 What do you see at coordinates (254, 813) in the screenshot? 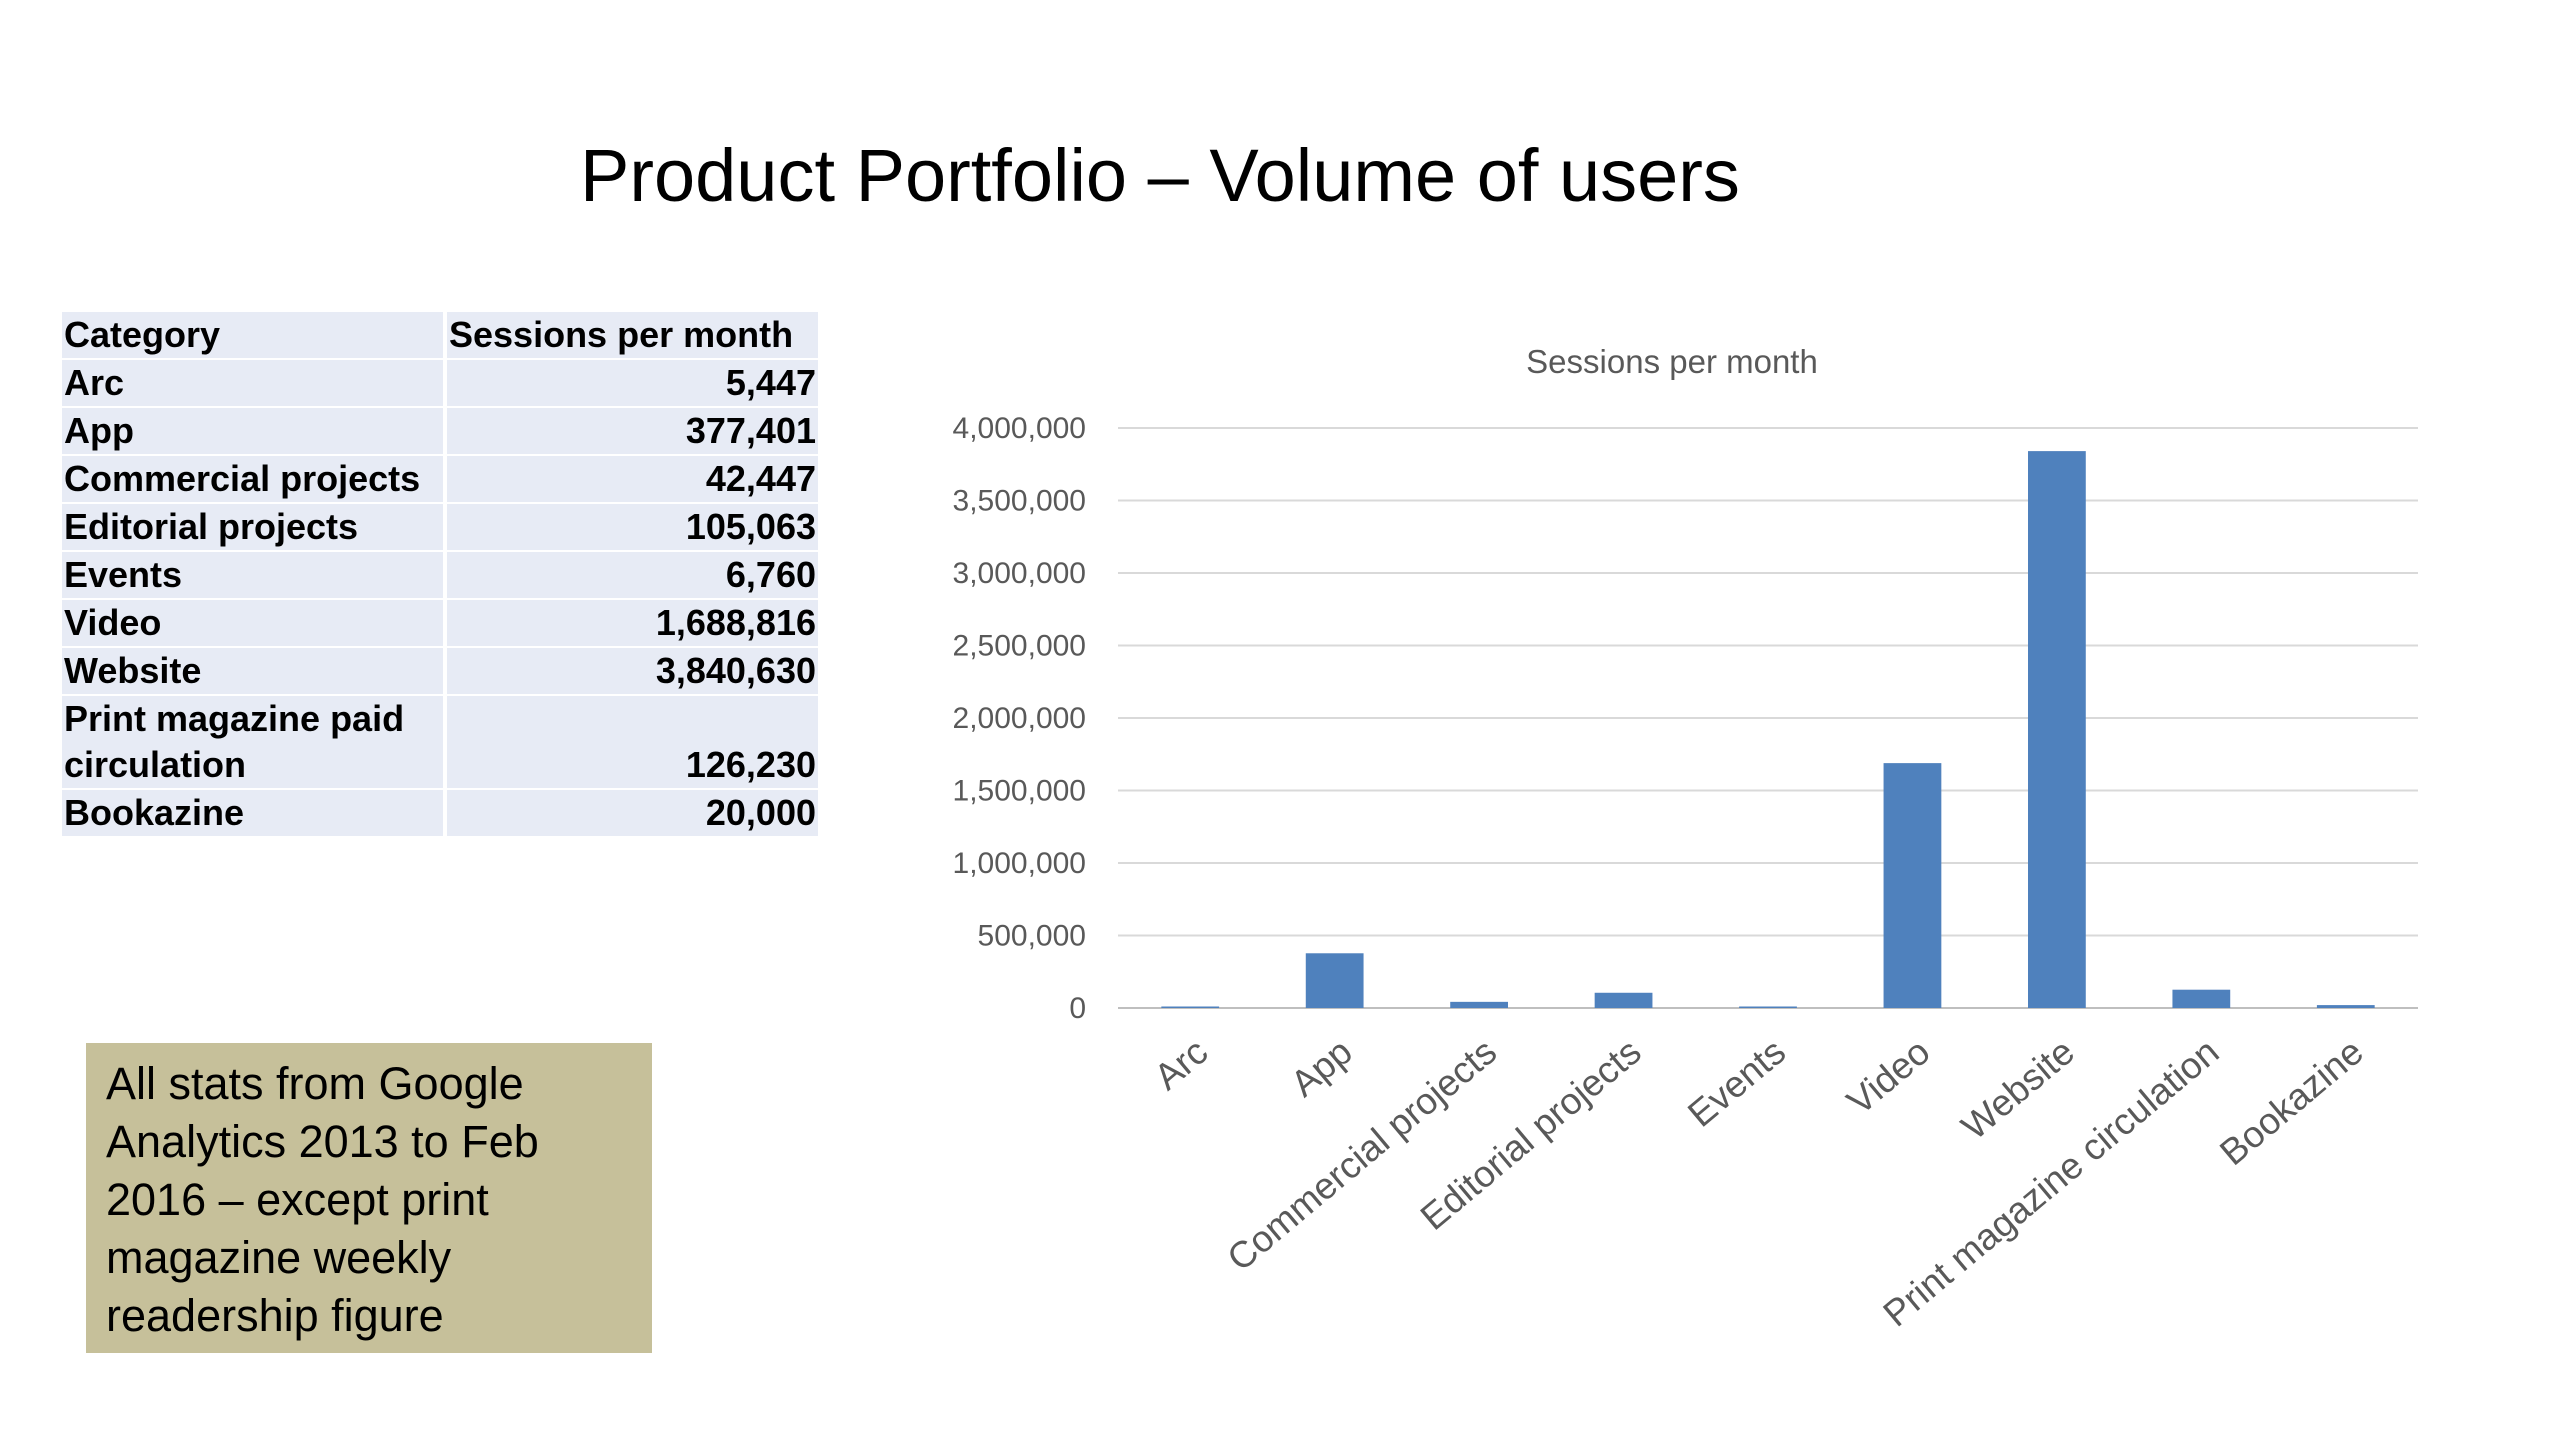
I see `table-cell-category: Bookazine` at bounding box center [254, 813].